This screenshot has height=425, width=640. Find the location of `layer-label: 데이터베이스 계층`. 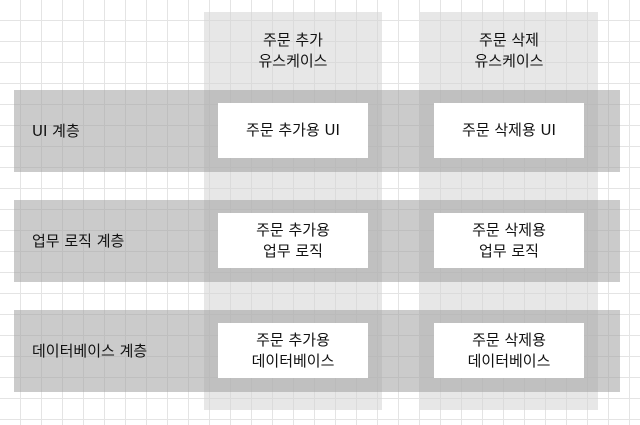

layer-label: 데이터베이스 계층 is located at coordinates (90, 351).